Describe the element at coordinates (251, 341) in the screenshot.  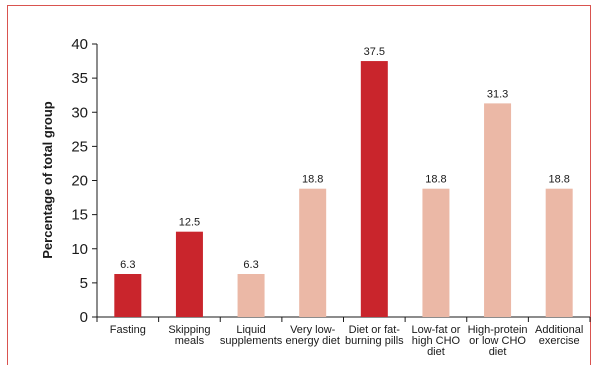
I see `x-tick-label-line: supplements` at that location.